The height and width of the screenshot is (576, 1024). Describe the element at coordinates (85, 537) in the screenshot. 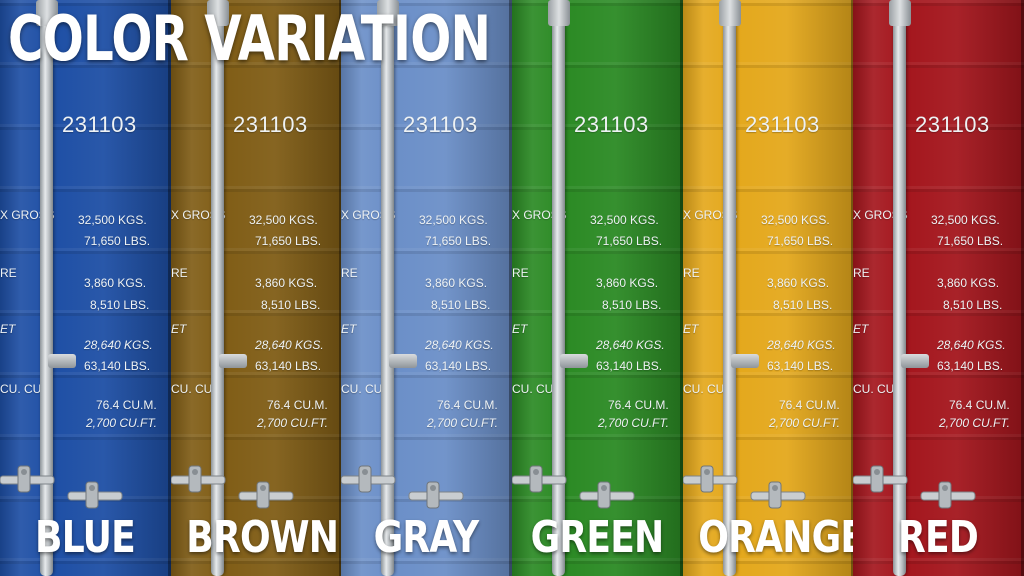

I see `color-name-label: BLUE` at that location.